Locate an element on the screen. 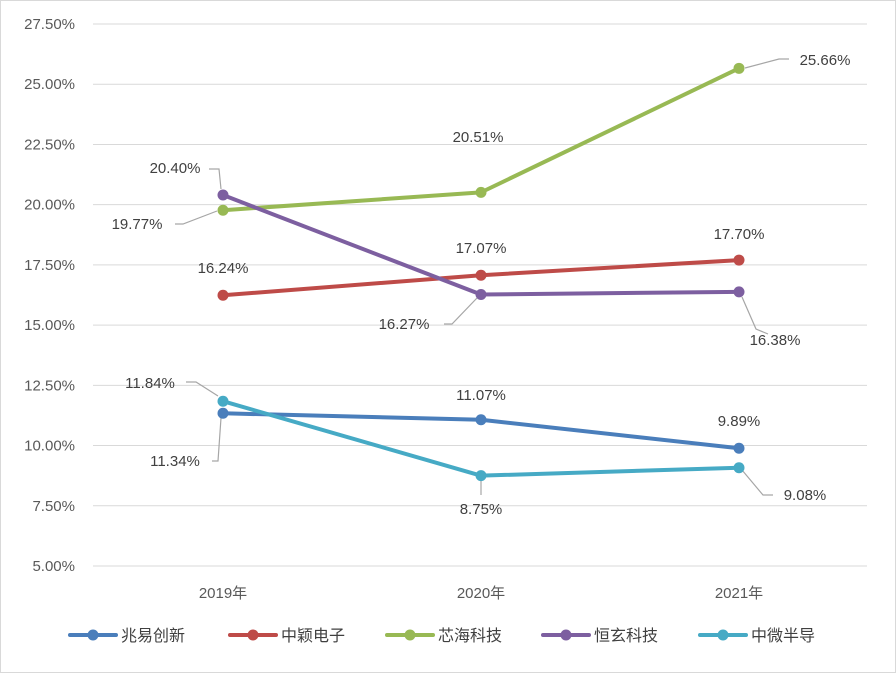 This screenshot has width=896, height=673. y-tick-label: 7.50% is located at coordinates (53, 506).